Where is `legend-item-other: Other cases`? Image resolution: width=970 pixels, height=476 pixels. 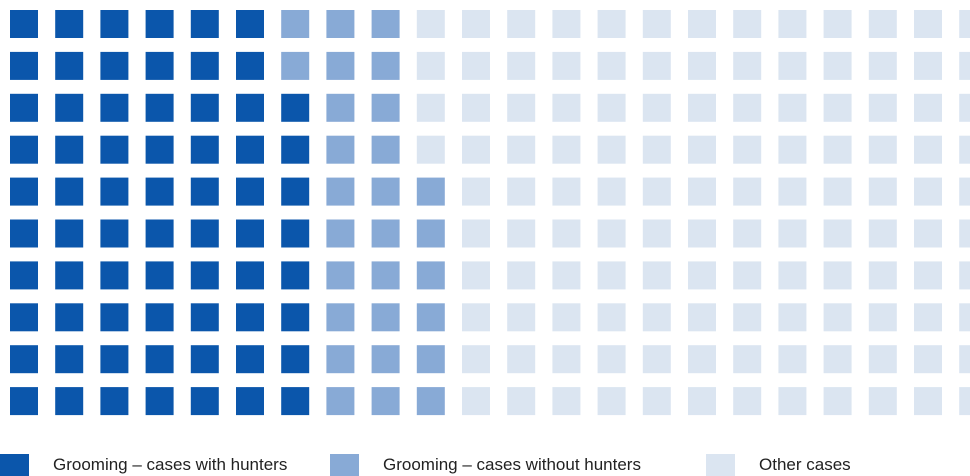 legend-item-other: Other cases is located at coordinates (778, 465).